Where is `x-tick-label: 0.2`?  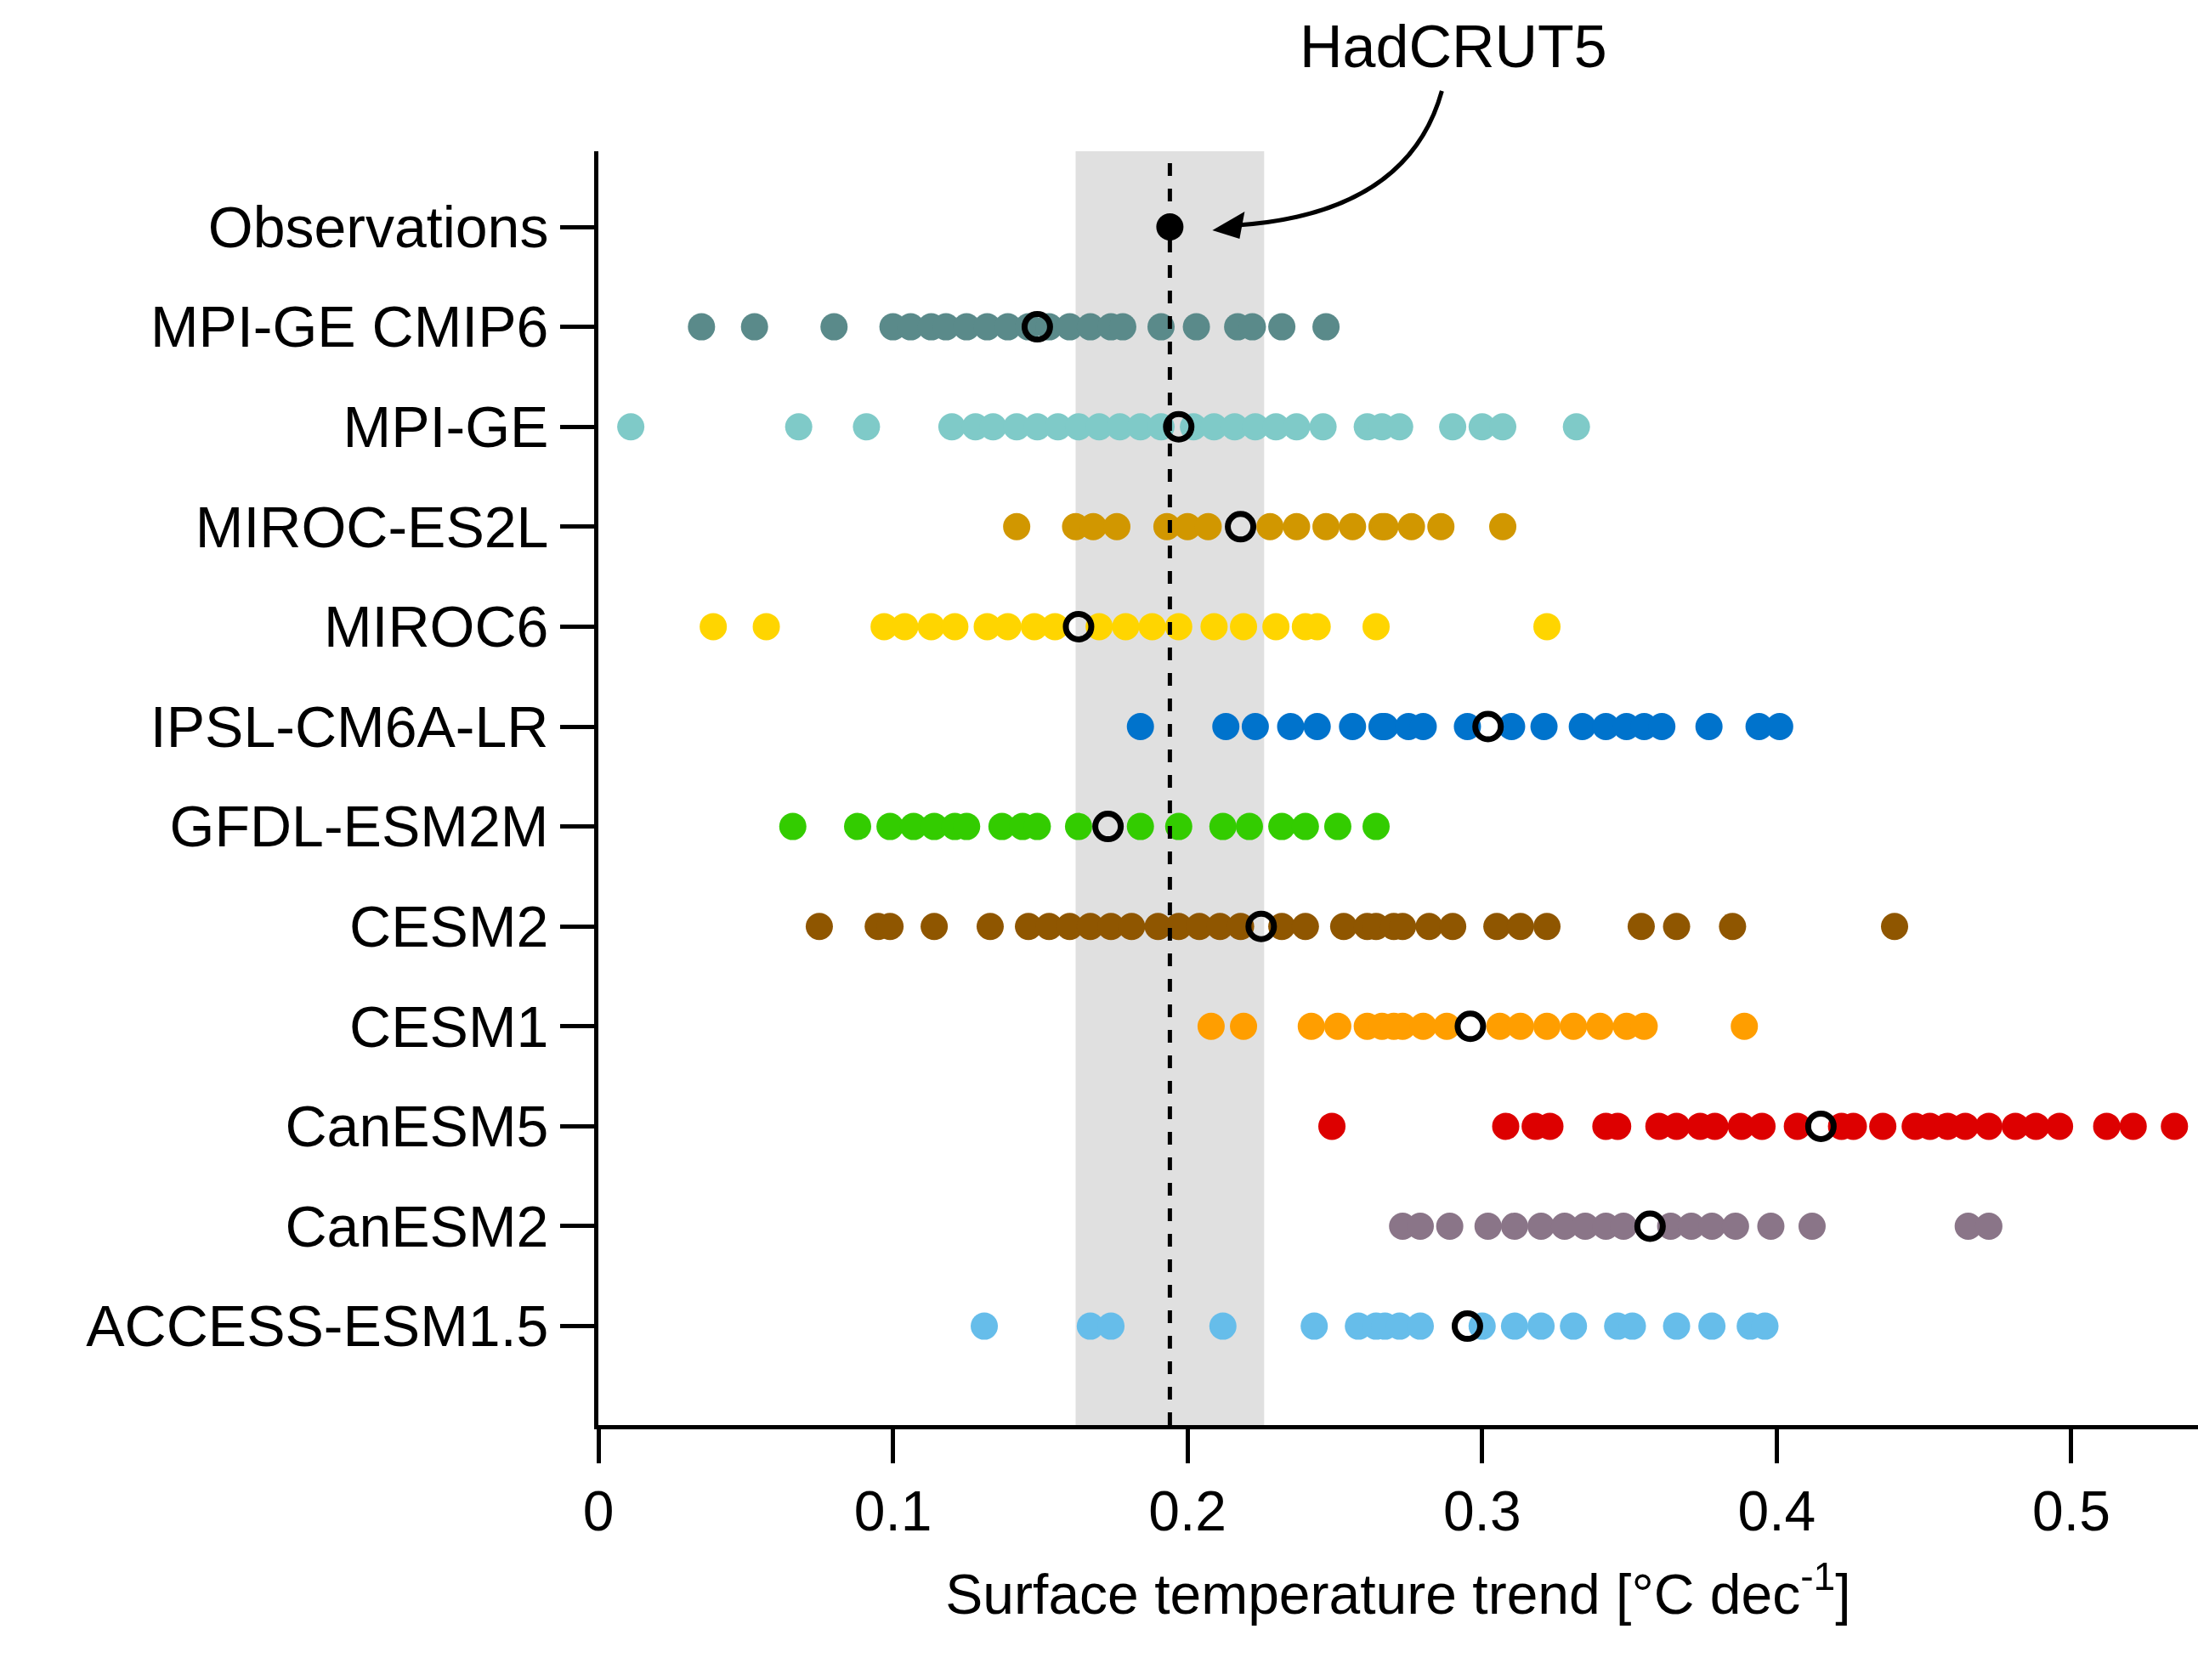
x-tick-label: 0.2 is located at coordinates (1187, 1511).